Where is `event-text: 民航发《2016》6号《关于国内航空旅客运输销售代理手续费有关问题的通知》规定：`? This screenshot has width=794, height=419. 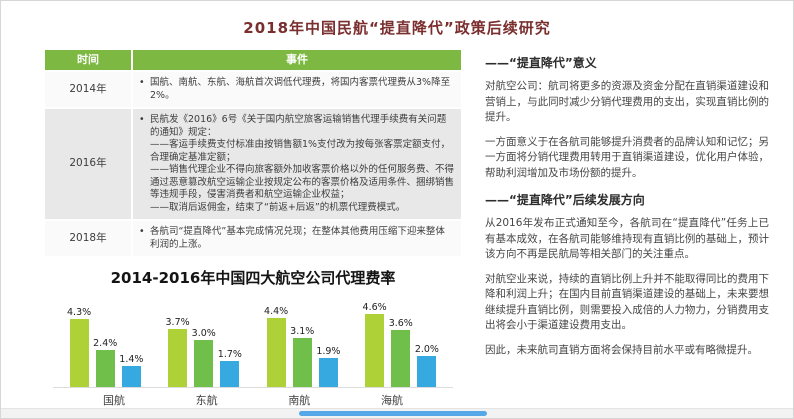
event-text: 民航发《2016》6号《关于国内航空旅客运输销售代理手续费有关问题的通知》规定： is located at coordinates (298, 126).